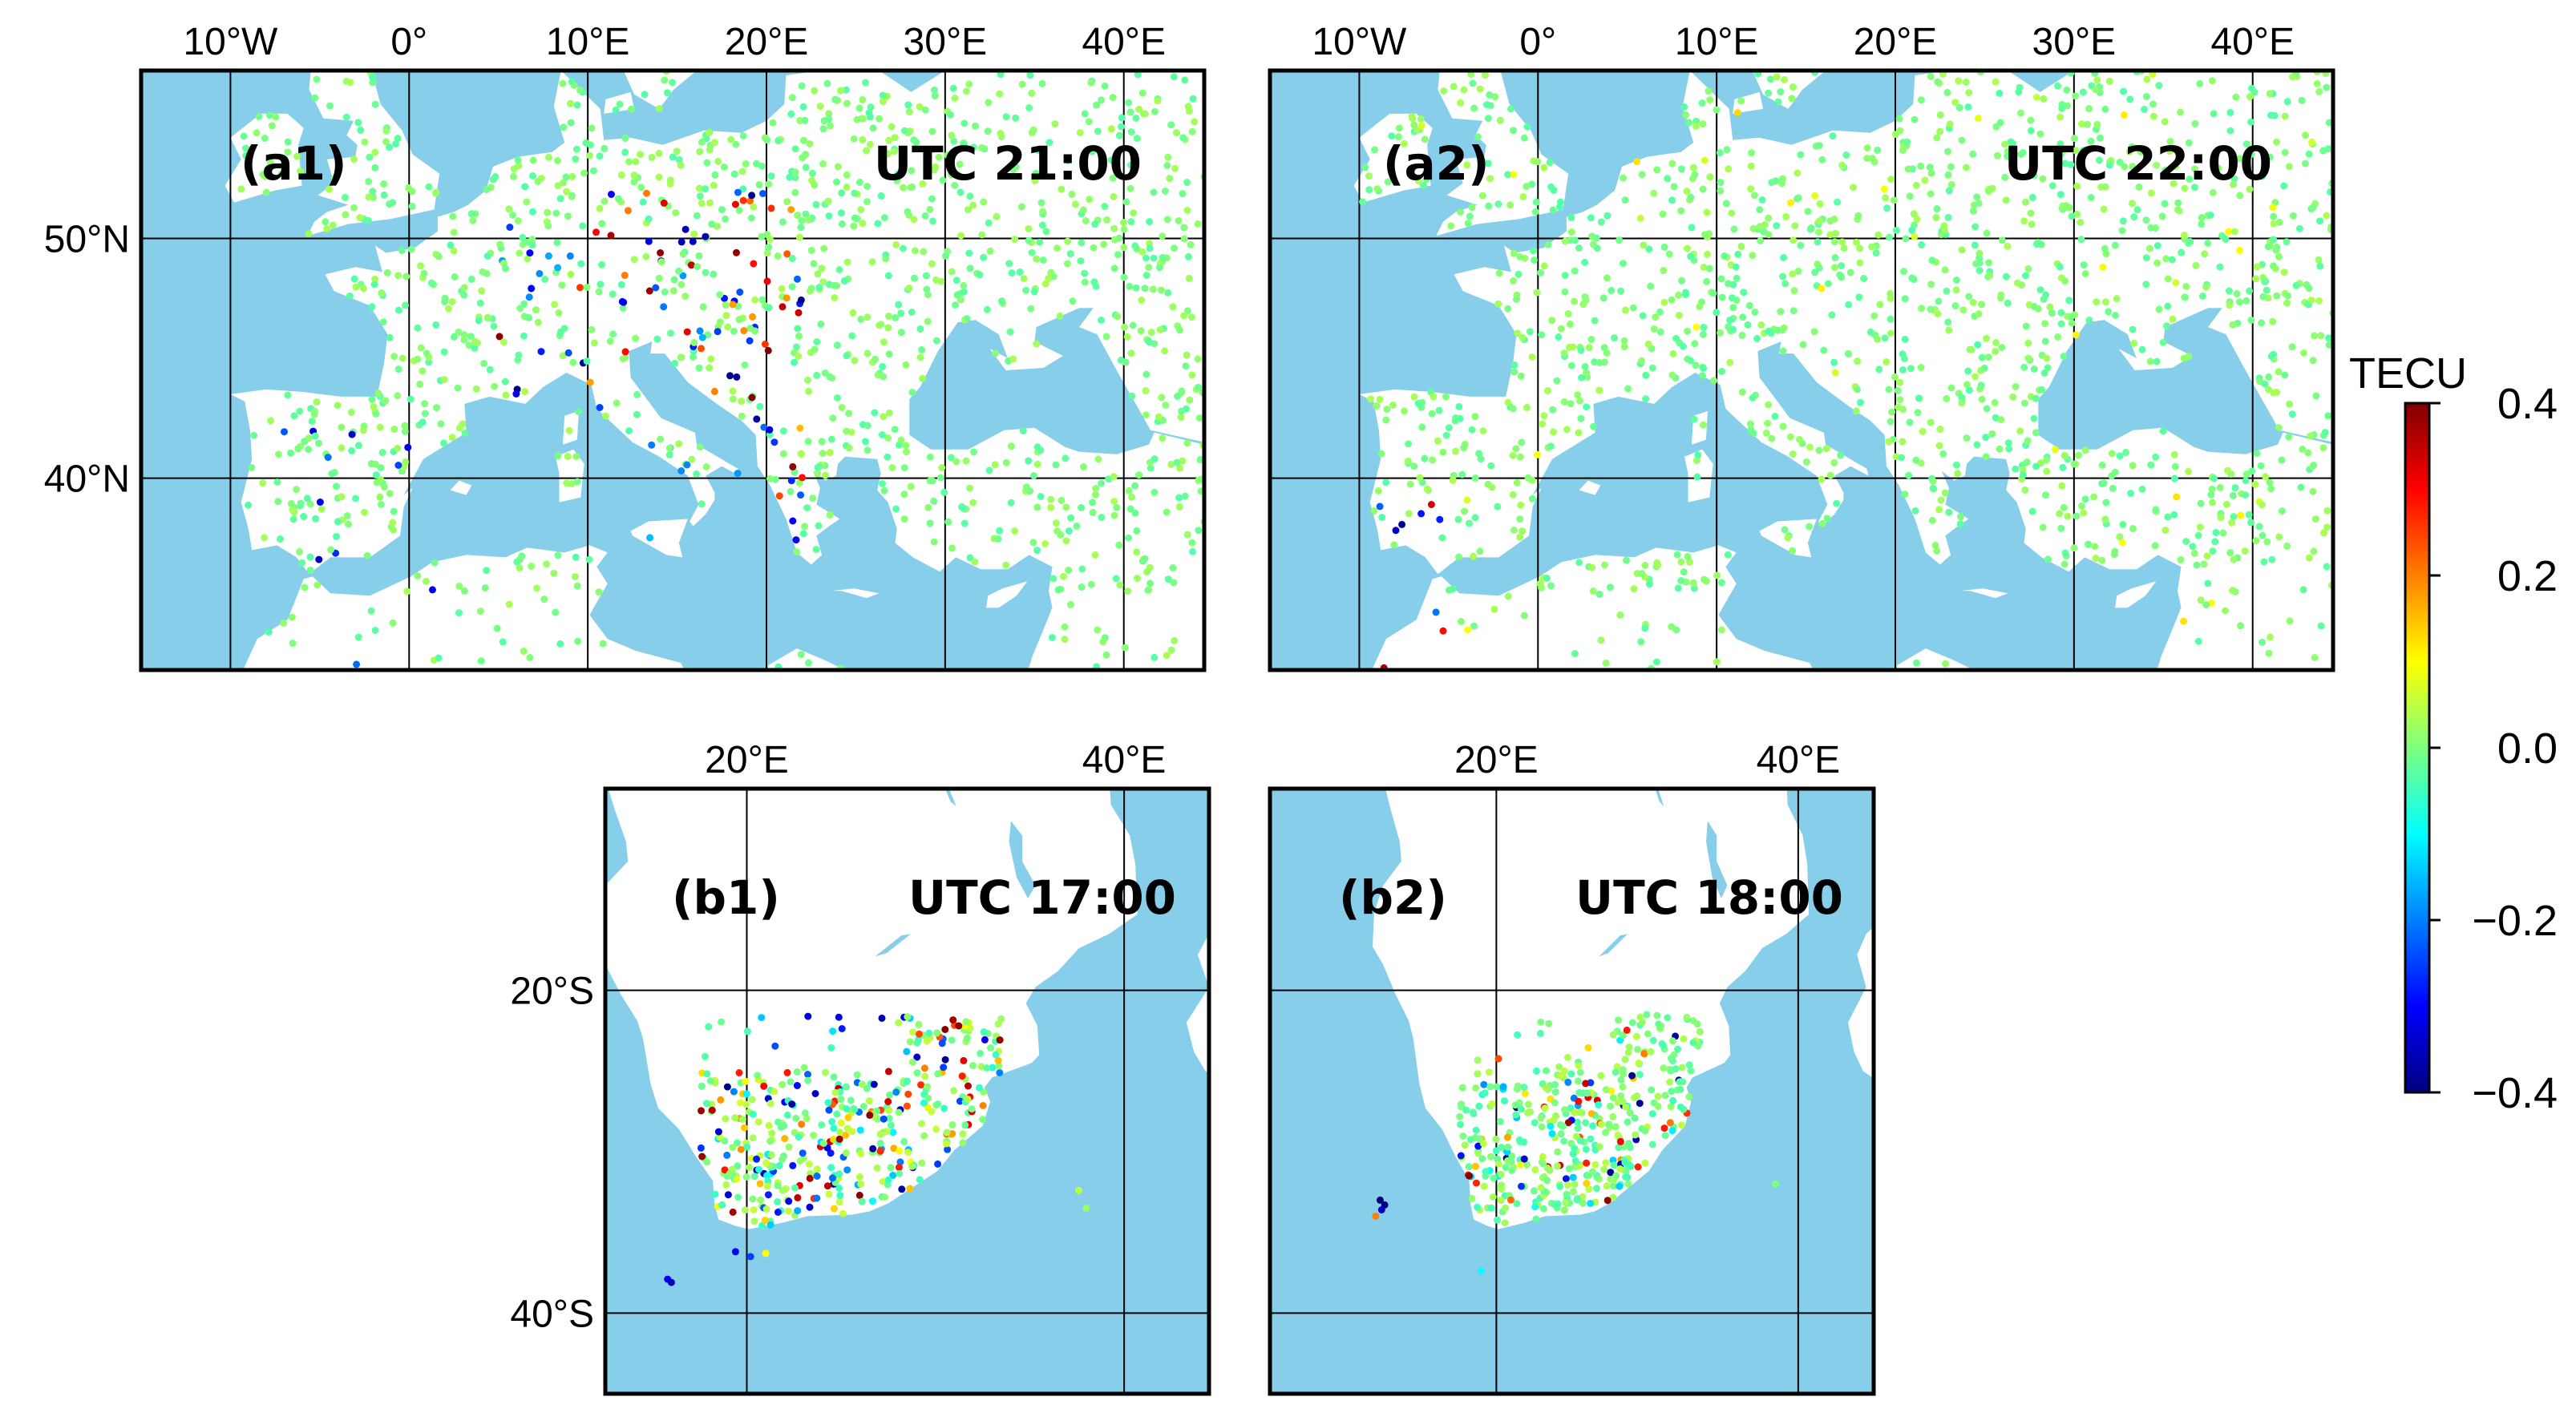 This screenshot has height=1421, width=2576. Describe the element at coordinates (2527, 576) in the screenshot. I see `colorbar-tick-label: 0.2` at that location.